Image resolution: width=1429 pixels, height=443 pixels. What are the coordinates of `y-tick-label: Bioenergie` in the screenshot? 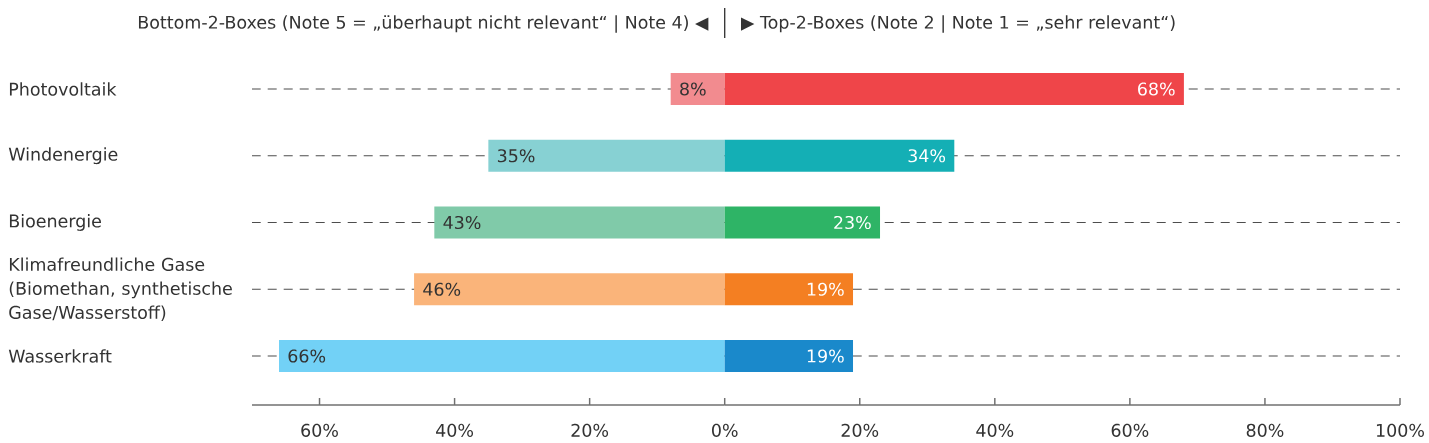 It's located at (55, 222).